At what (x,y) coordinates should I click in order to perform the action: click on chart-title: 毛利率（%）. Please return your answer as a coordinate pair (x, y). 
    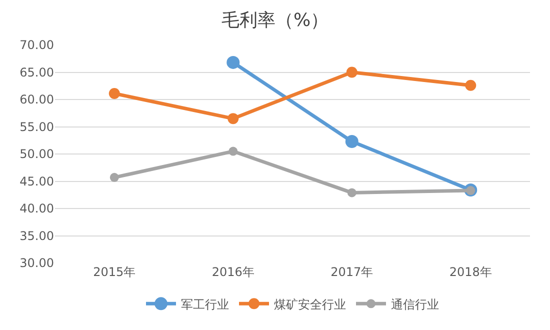
    Looking at the image, I should click on (275, 20).